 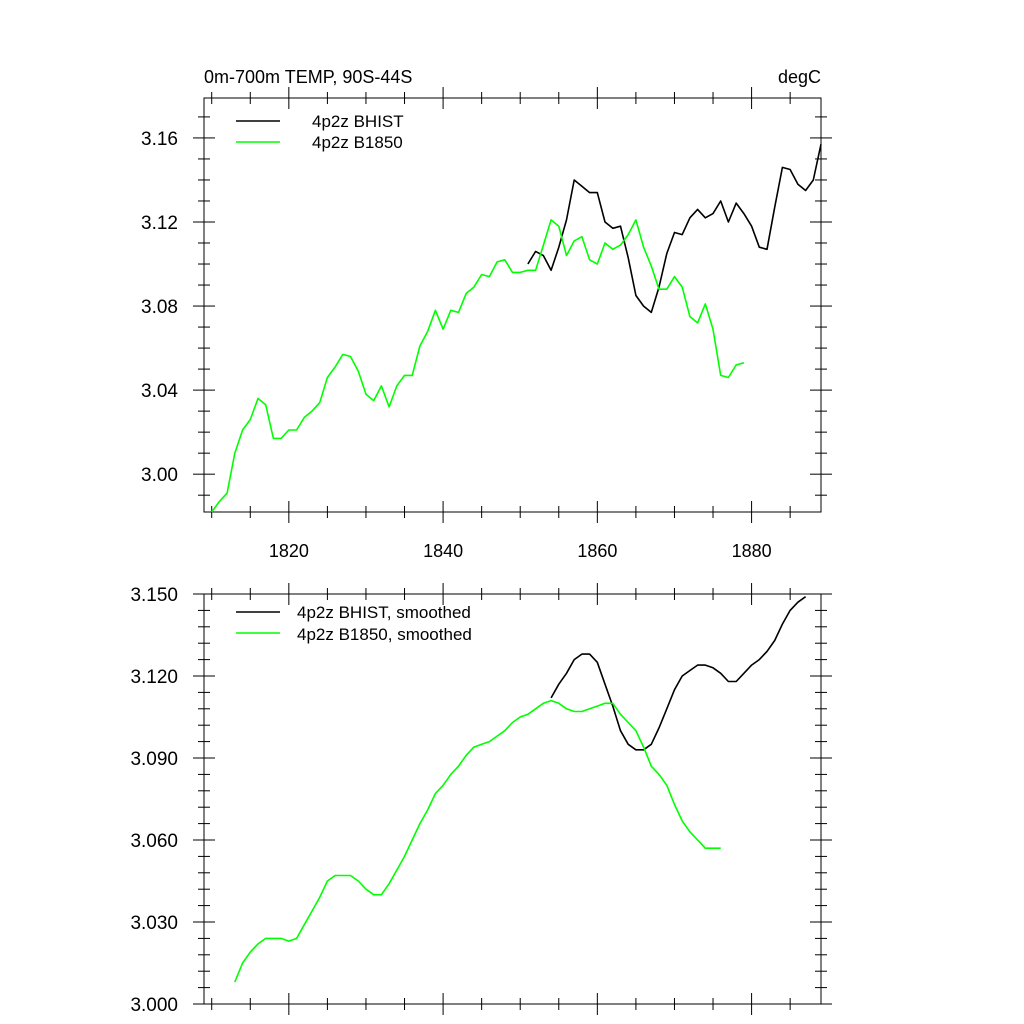 What do you see at coordinates (289, 551) in the screenshot?
I see `x-tick-label: 1820` at bounding box center [289, 551].